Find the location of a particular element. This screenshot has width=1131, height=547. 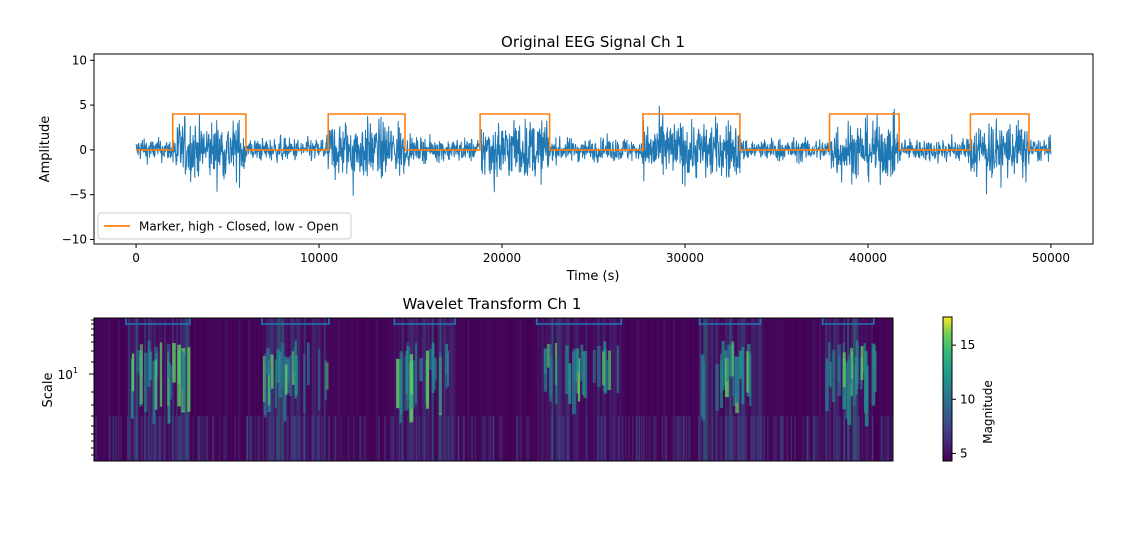

colorbar-tick-label: 5 is located at coordinates (964, 453).